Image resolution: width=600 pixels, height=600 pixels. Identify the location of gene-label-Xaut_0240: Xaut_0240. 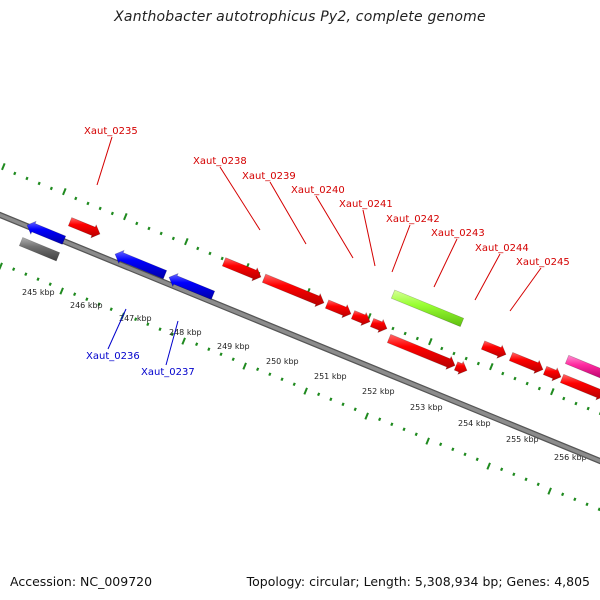
(318, 190).